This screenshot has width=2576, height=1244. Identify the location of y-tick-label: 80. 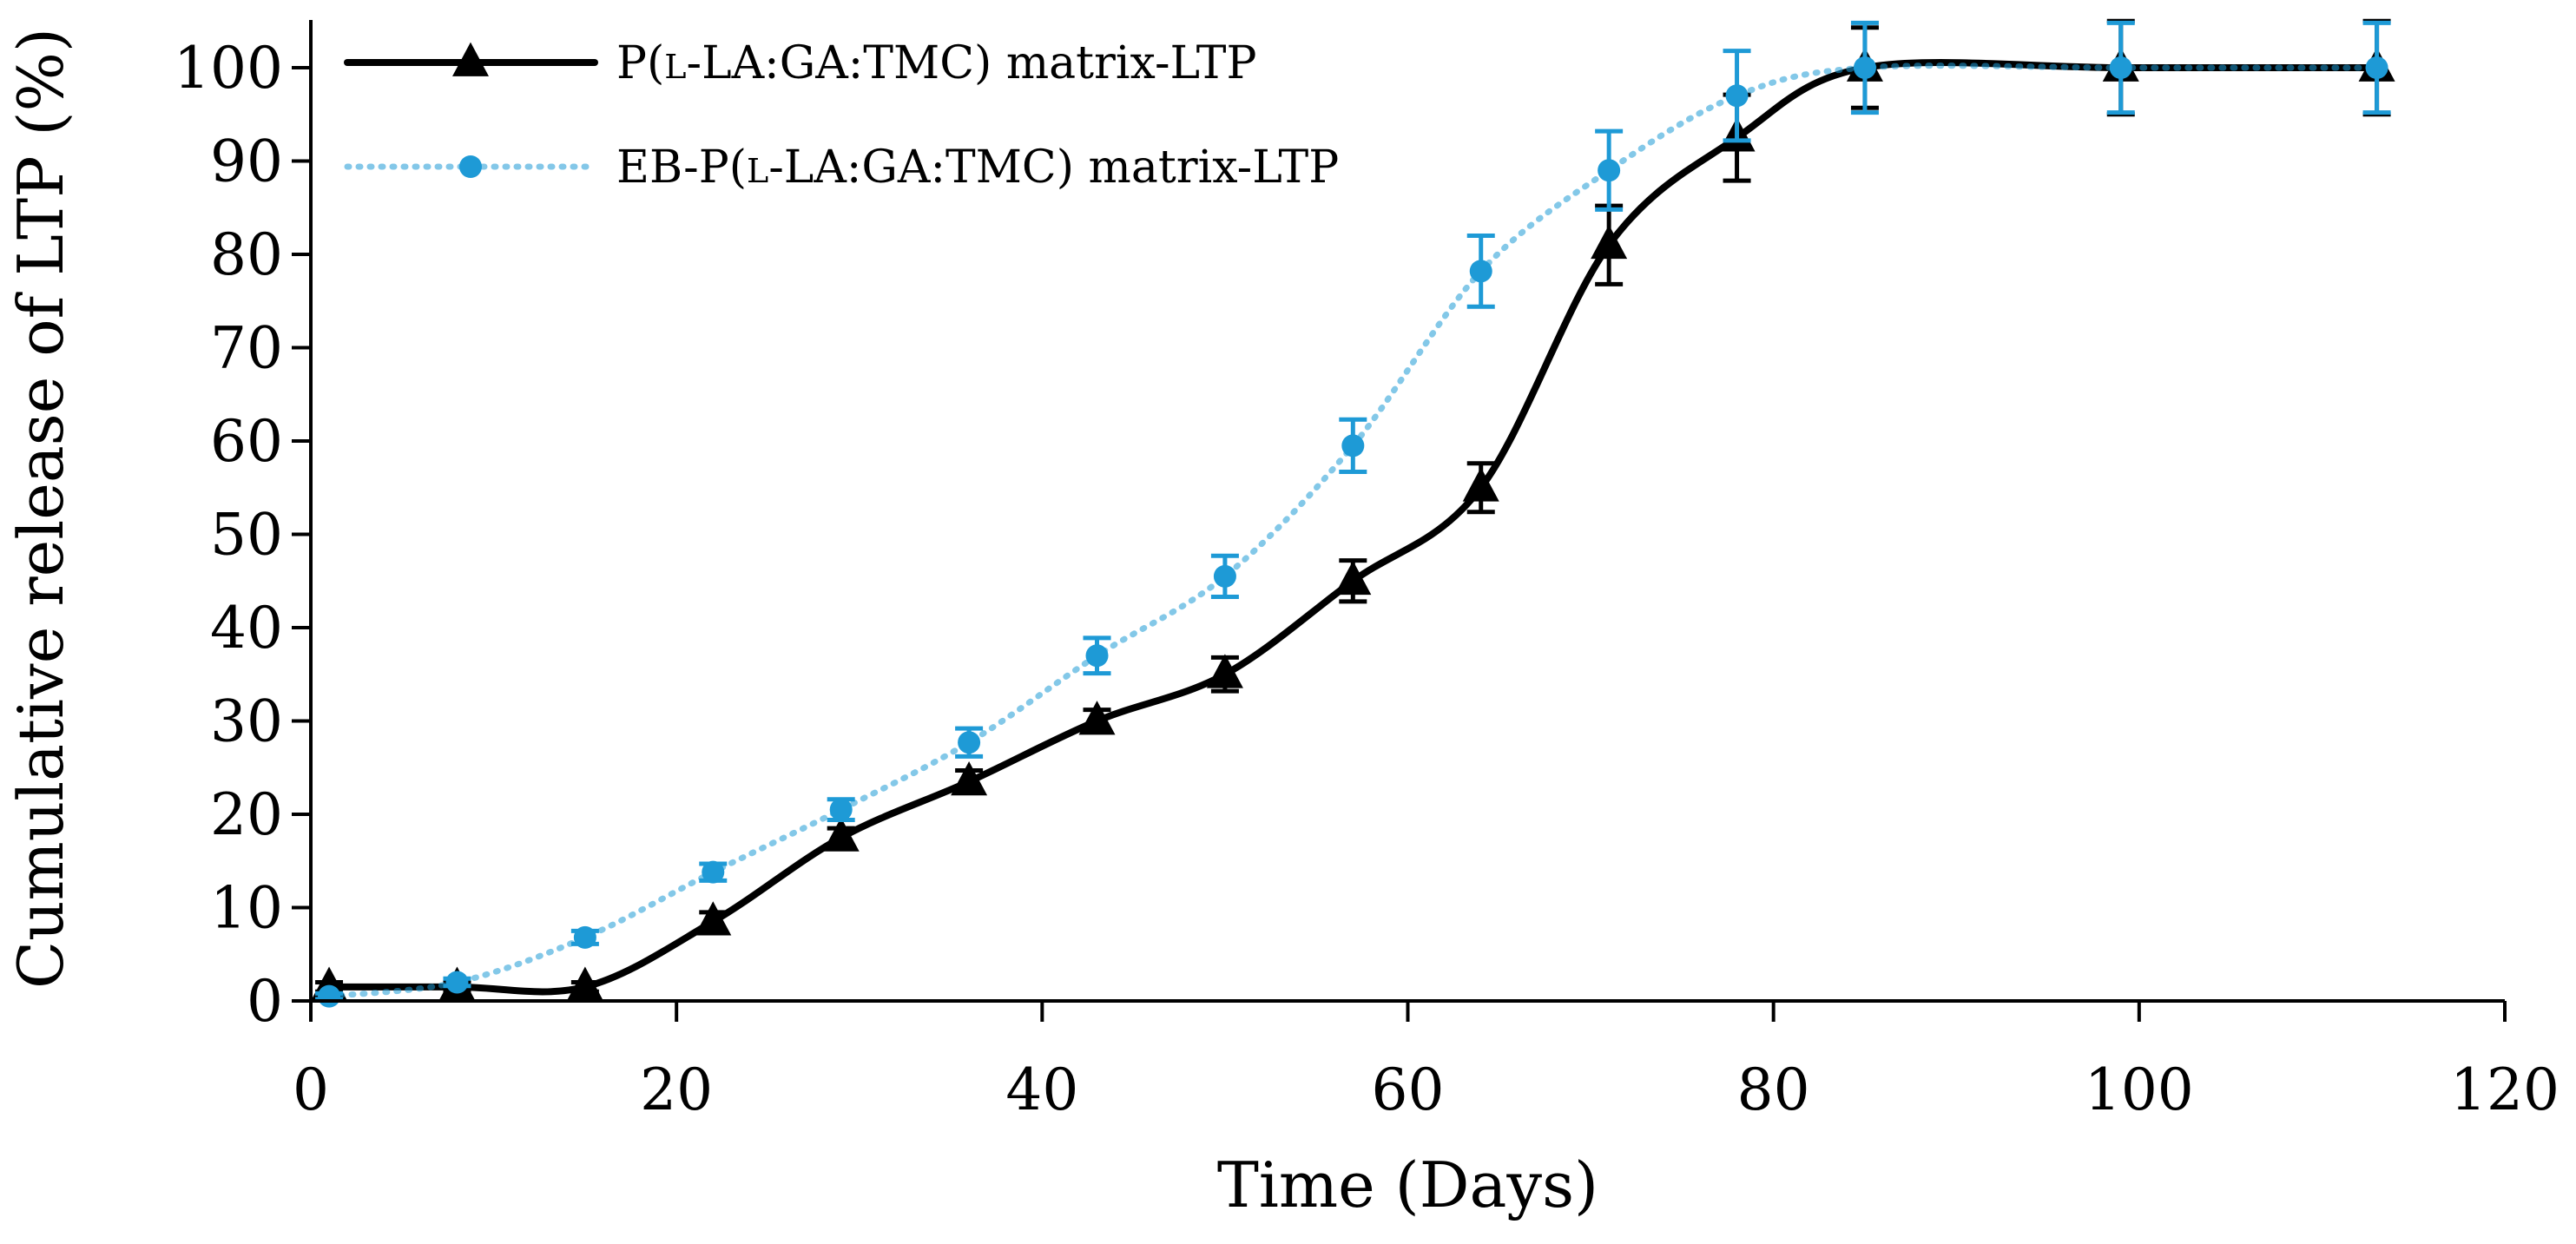
(246, 254).